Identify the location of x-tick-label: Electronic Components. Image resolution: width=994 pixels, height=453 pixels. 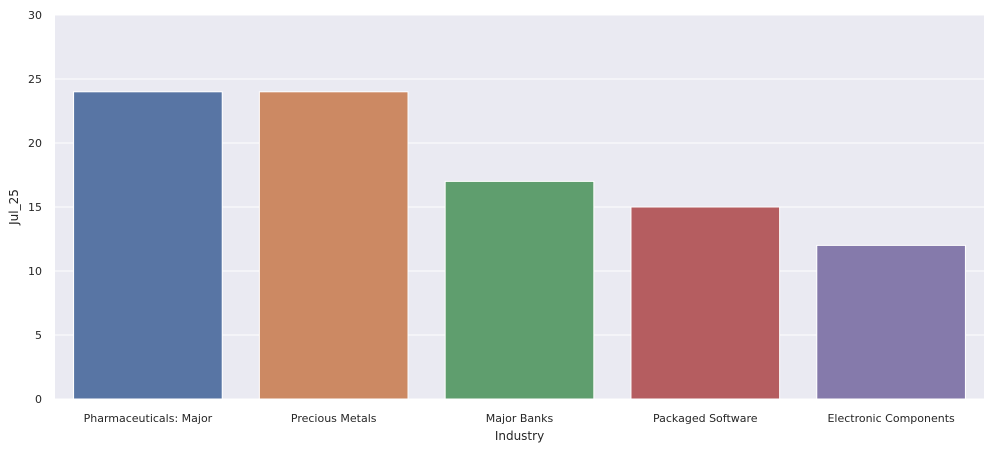
(891, 418).